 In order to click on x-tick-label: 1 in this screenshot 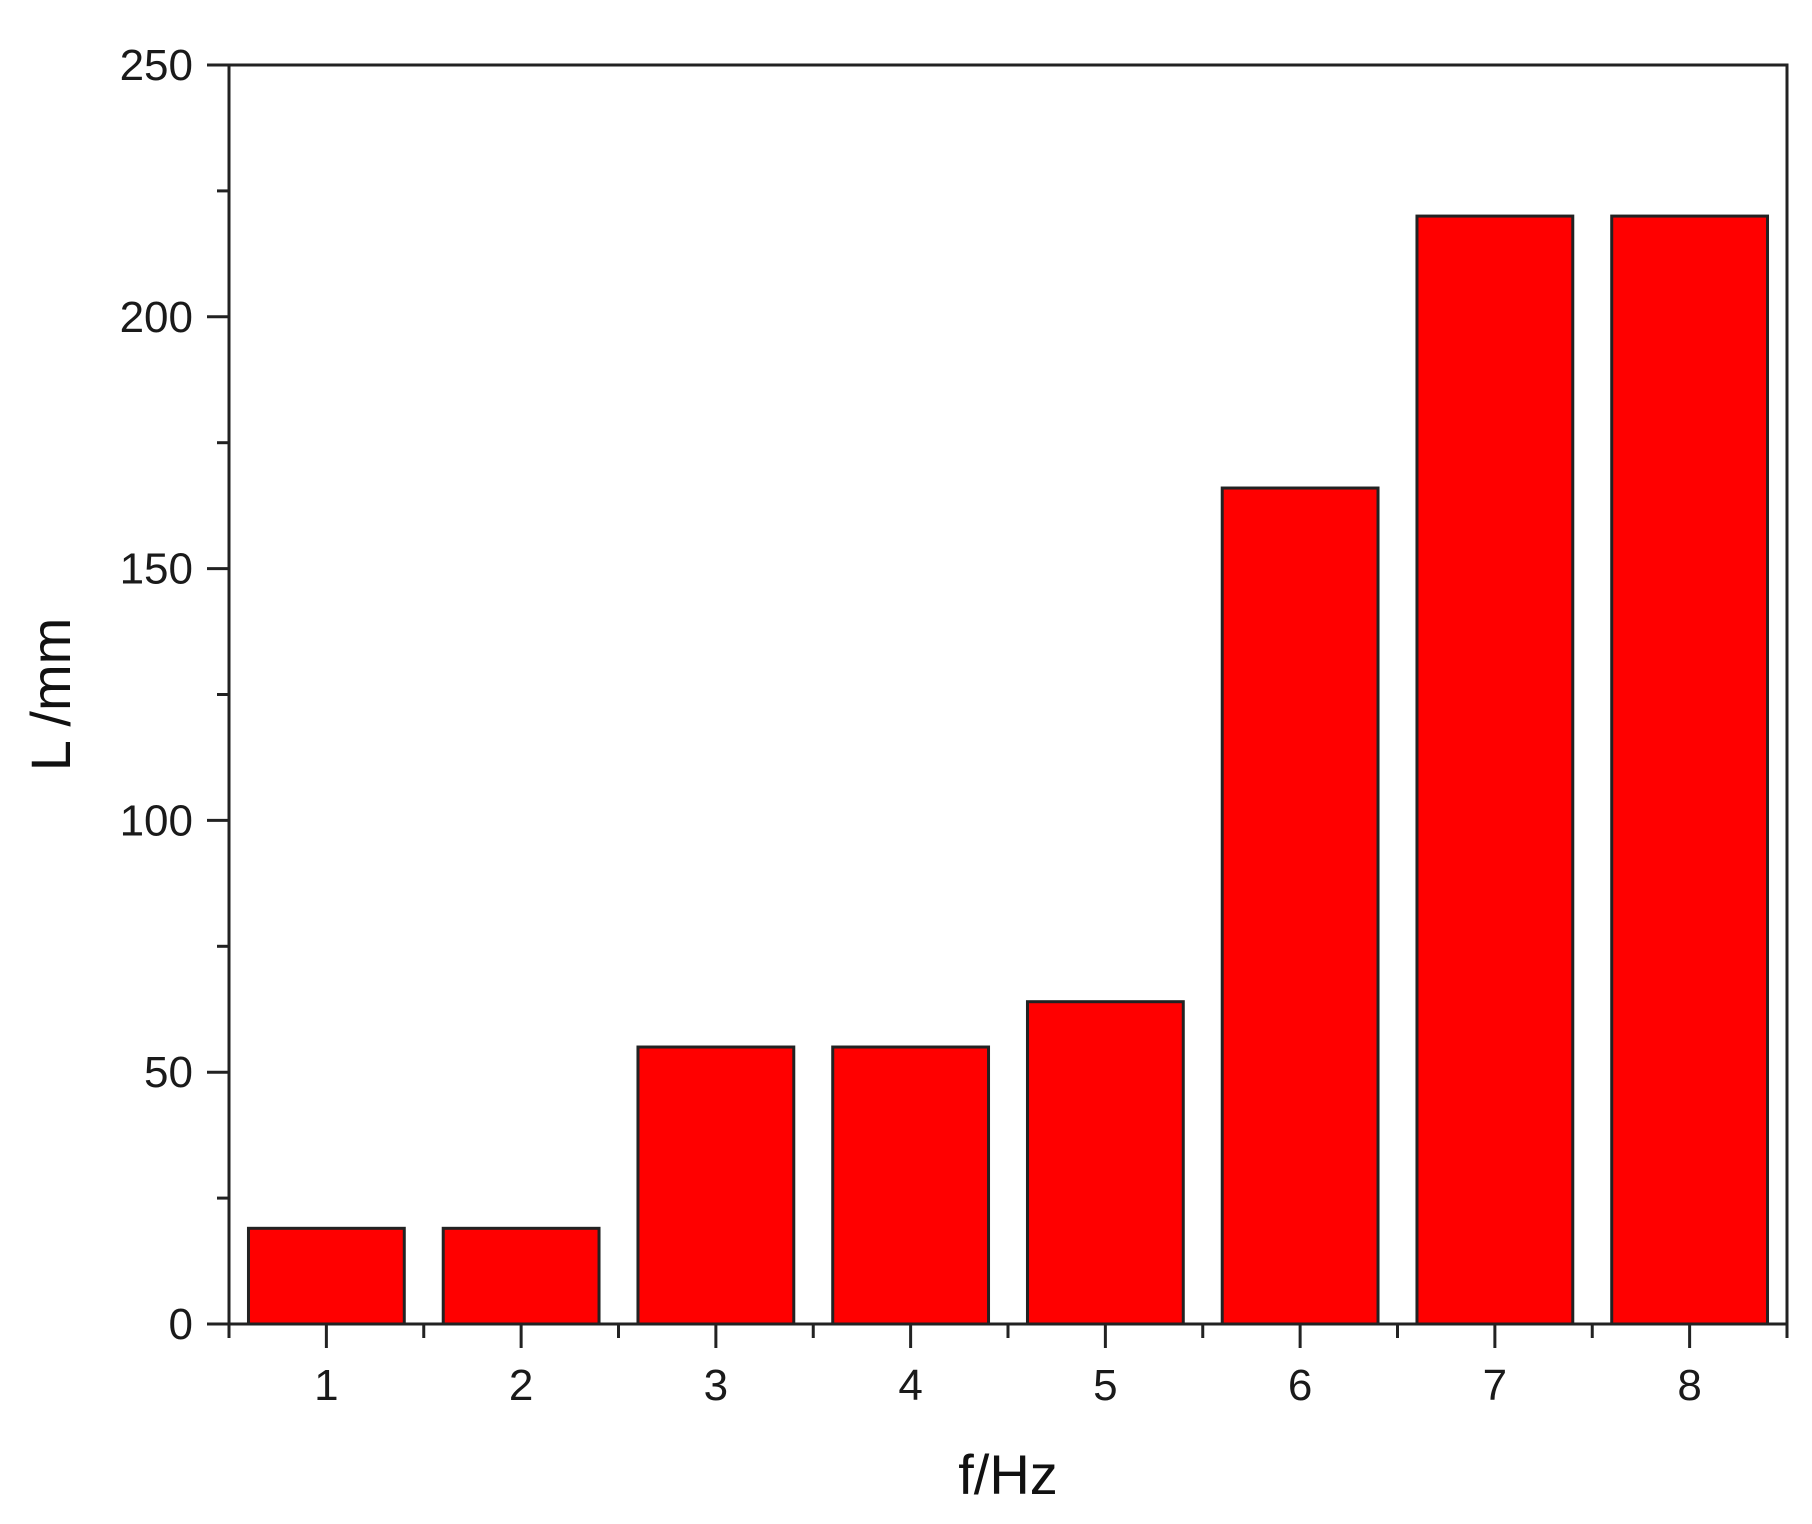, I will do `click(326, 1385)`.